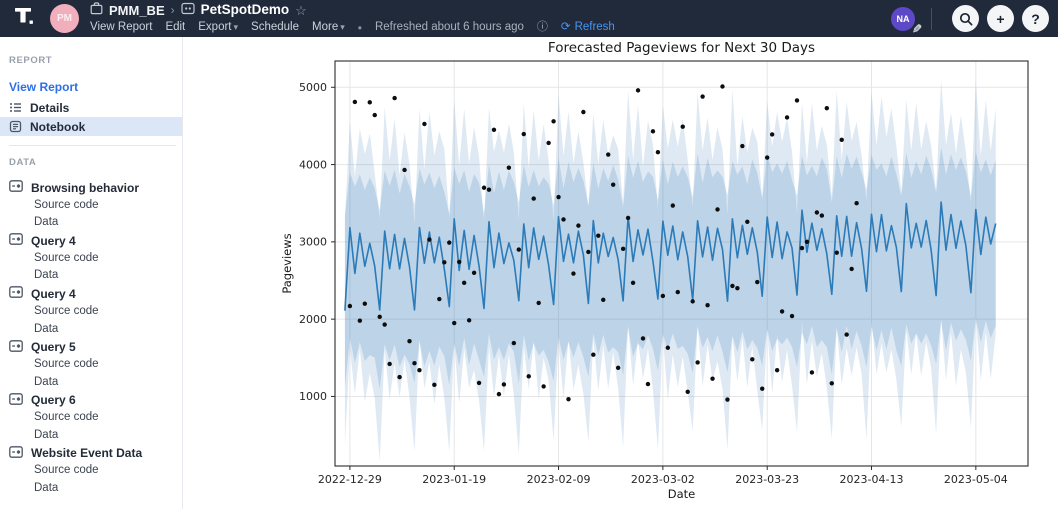 The image size is (1058, 509). Describe the element at coordinates (287, 263) in the screenshot. I see `svg-text: Pageviews` at that location.